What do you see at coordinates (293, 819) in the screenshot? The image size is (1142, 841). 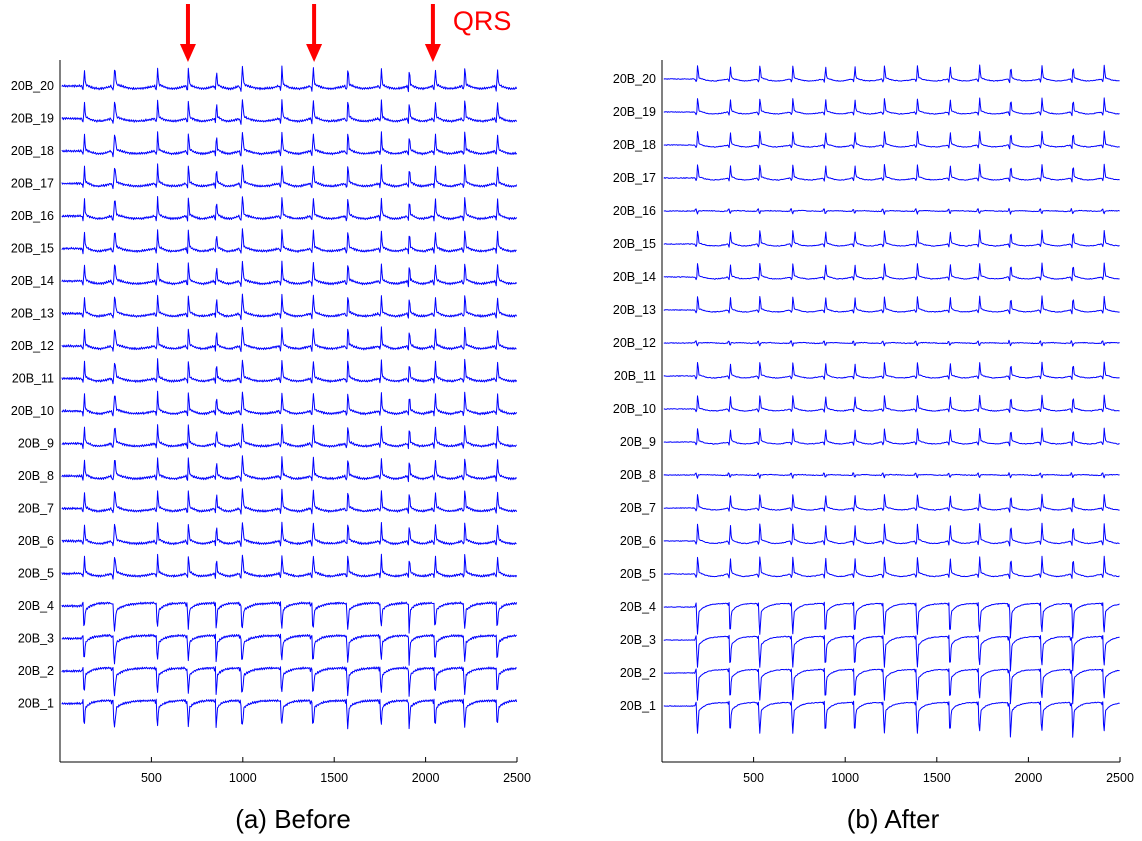 I see `panel-caption: (a) Before` at bounding box center [293, 819].